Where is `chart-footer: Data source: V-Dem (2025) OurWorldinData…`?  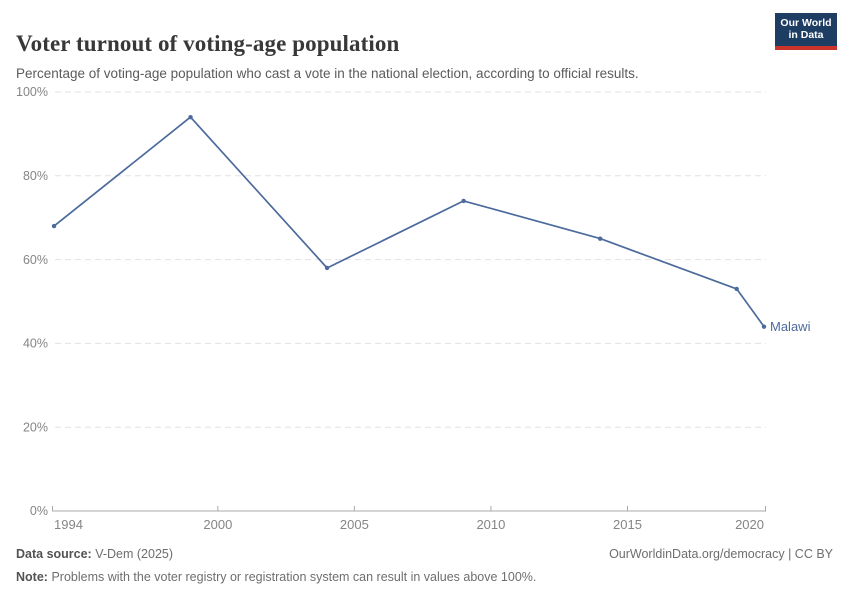
chart-footer: Data source: V-Dem (2025) OurWorldinData… is located at coordinates (424, 566).